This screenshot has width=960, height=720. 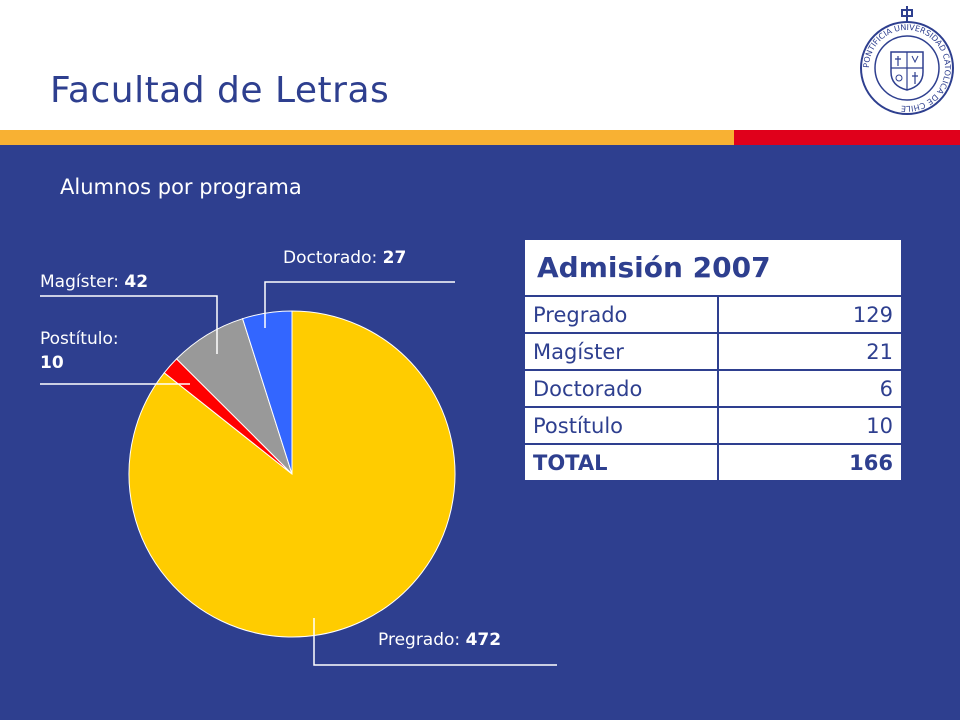 What do you see at coordinates (367, 137) in the screenshot?
I see `yellow-stripe` at bounding box center [367, 137].